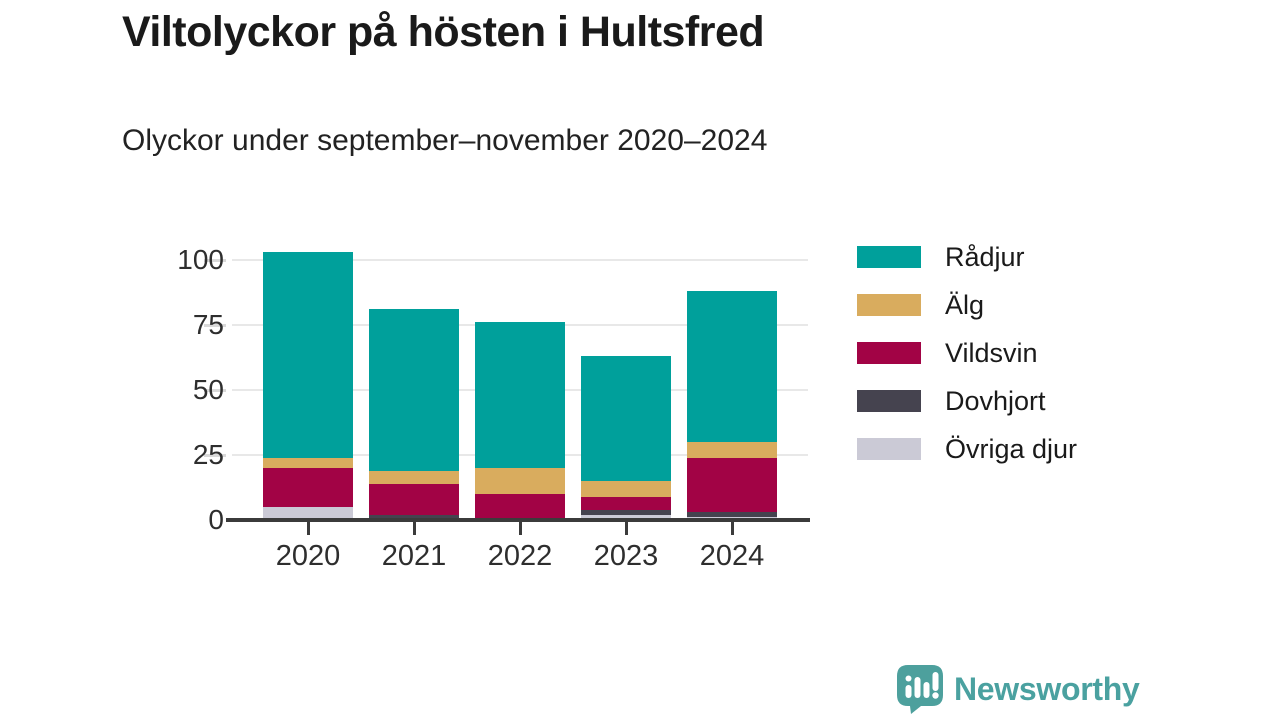 This screenshot has width=1280, height=720. I want to click on x-tick-label: 2022, so click(520, 556).